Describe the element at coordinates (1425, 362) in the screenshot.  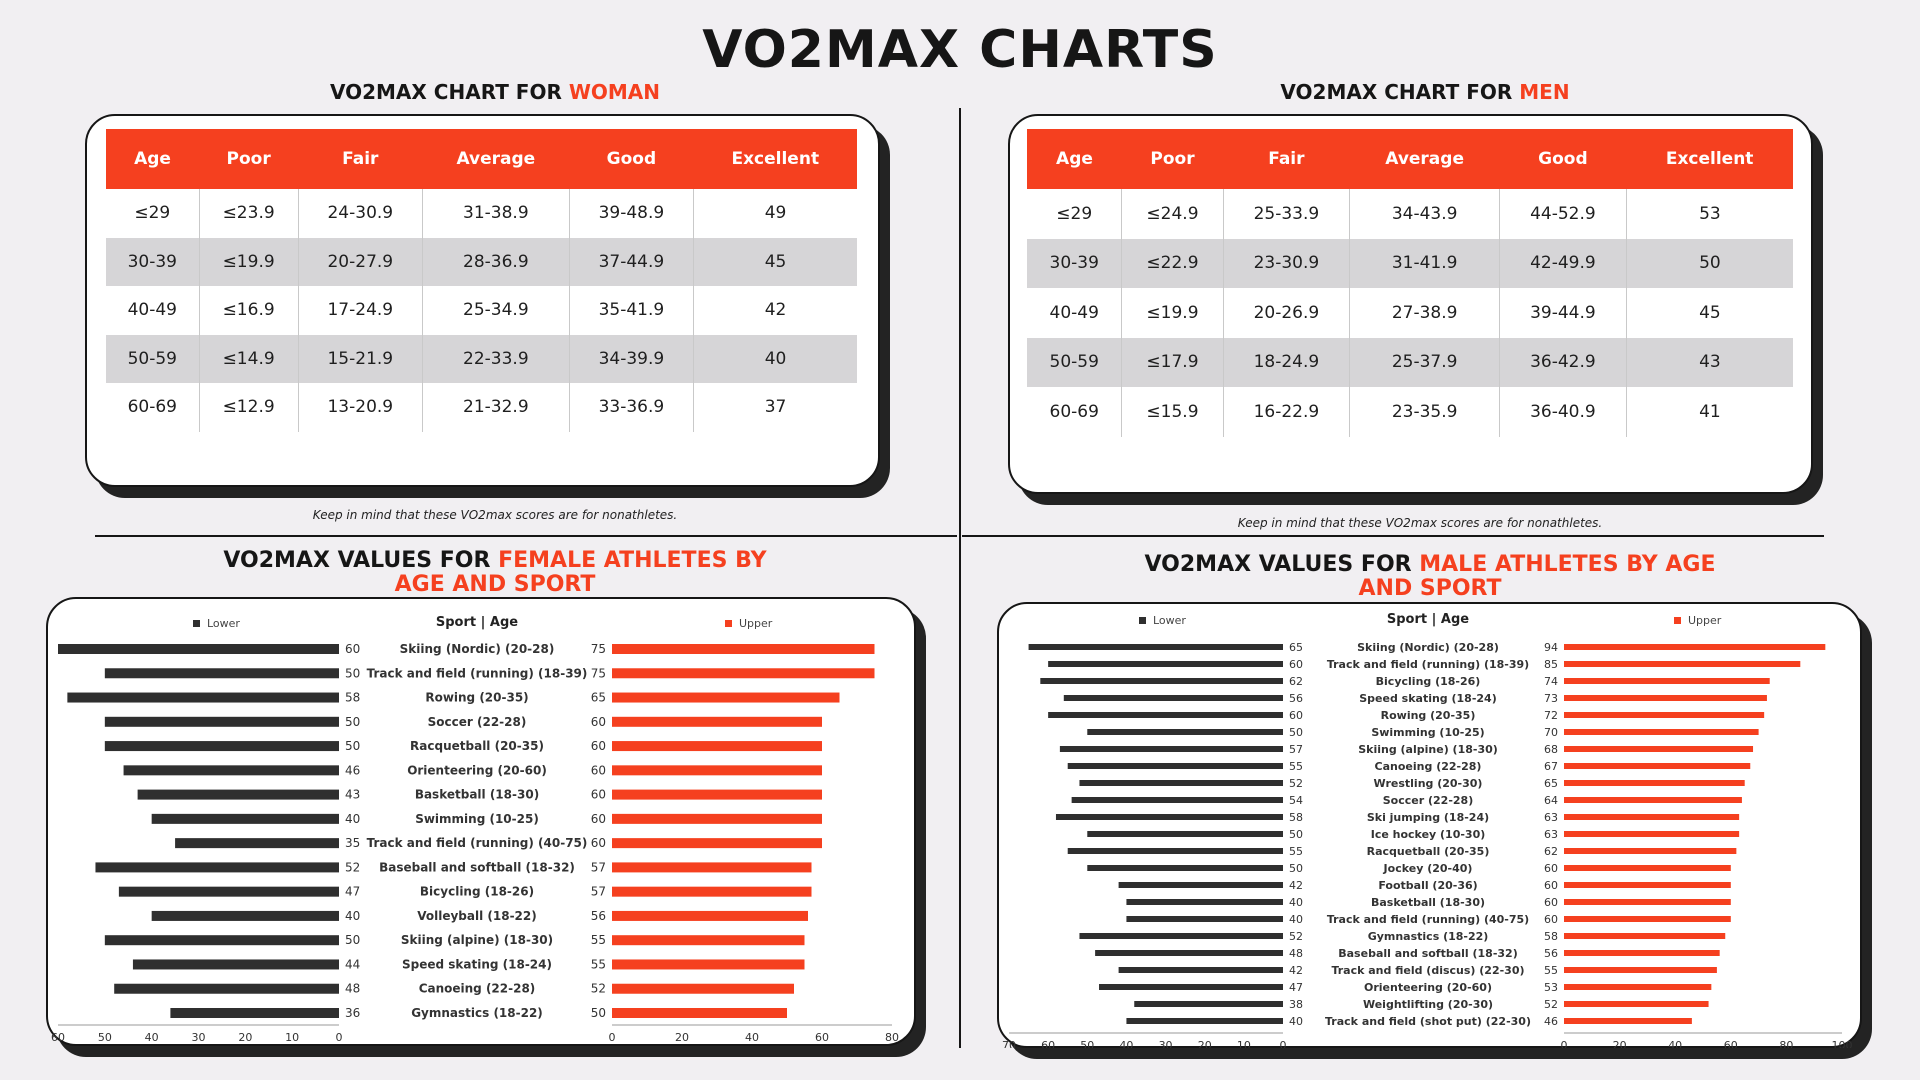
I see `table-cell: 25-37.9` at that location.